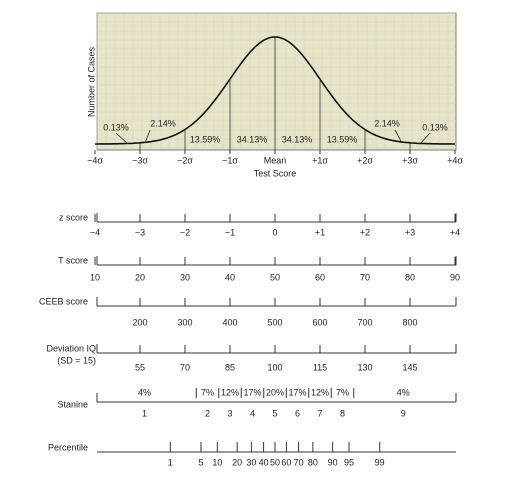 The height and width of the screenshot is (486, 512). Describe the element at coordinates (403, 413) in the screenshot. I see `scale-value: 9` at that location.